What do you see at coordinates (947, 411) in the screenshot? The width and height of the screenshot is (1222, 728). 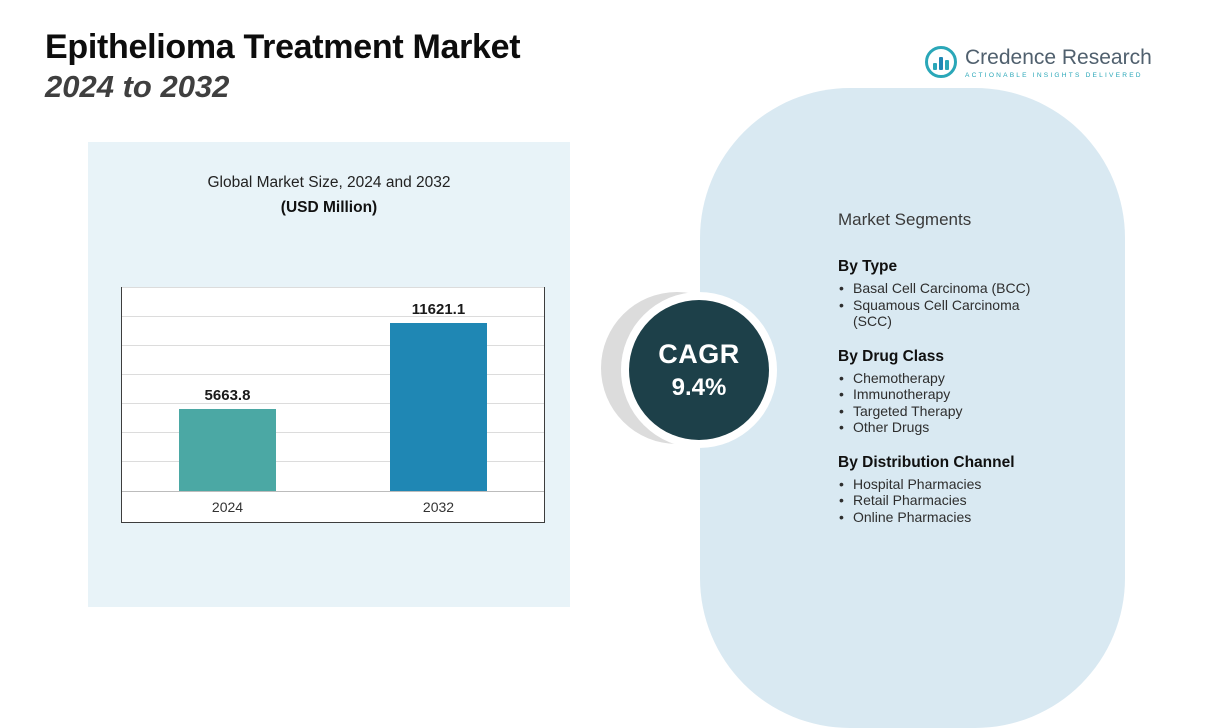 I see `segment-item: Targeted Therapy` at bounding box center [947, 411].